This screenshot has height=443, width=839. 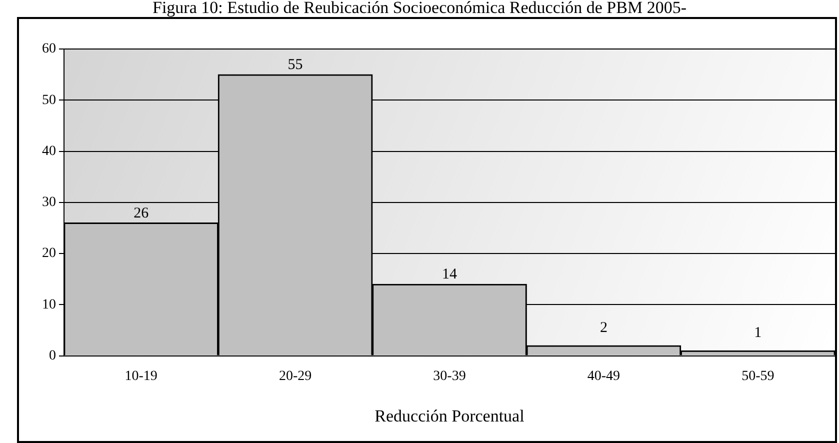 I want to click on data-label: 1, so click(x=758, y=333).